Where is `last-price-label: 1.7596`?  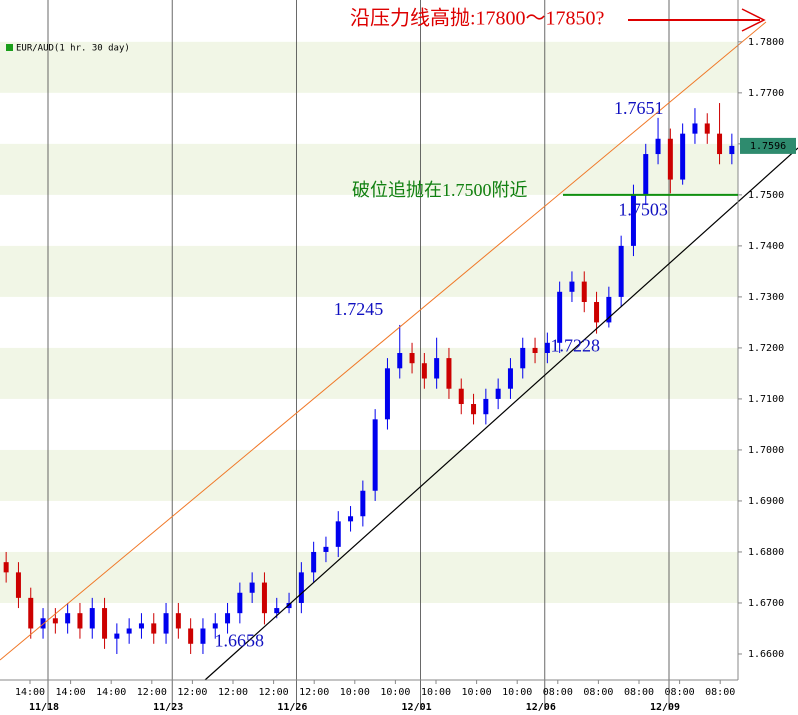 last-price-label: 1.7596 is located at coordinates (768, 146).